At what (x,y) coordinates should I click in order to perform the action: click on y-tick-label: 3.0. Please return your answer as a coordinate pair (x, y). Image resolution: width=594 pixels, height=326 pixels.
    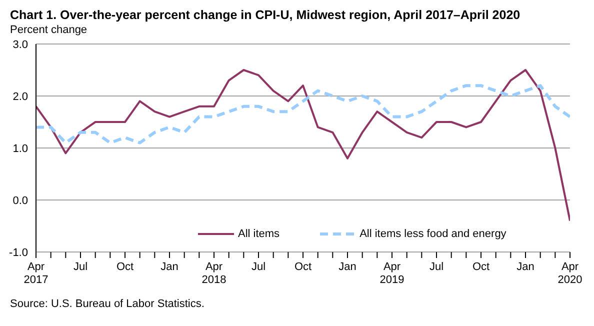
    Looking at the image, I should click on (20, 44).